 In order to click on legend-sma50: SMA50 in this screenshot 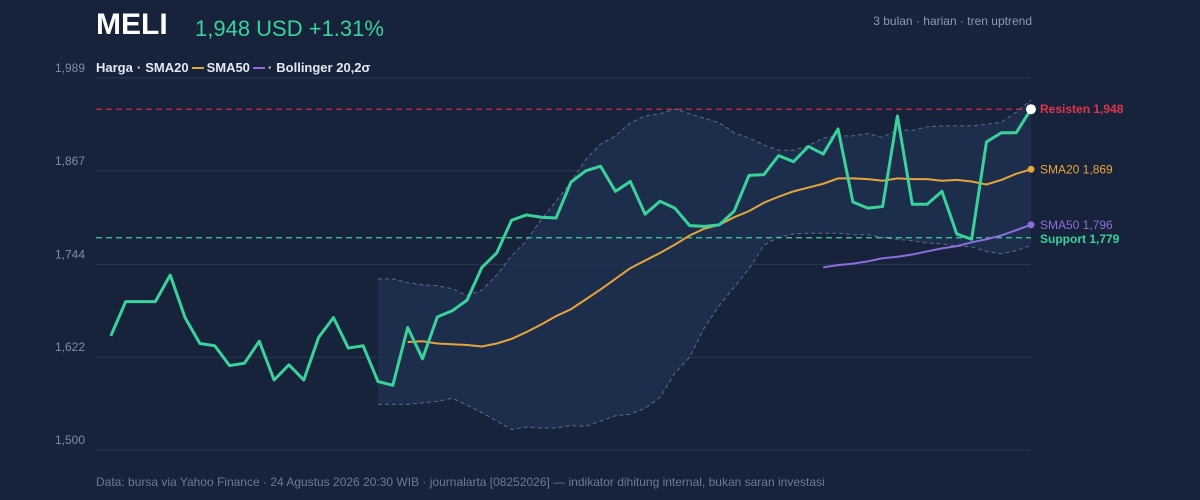, I will do `click(228, 67)`.